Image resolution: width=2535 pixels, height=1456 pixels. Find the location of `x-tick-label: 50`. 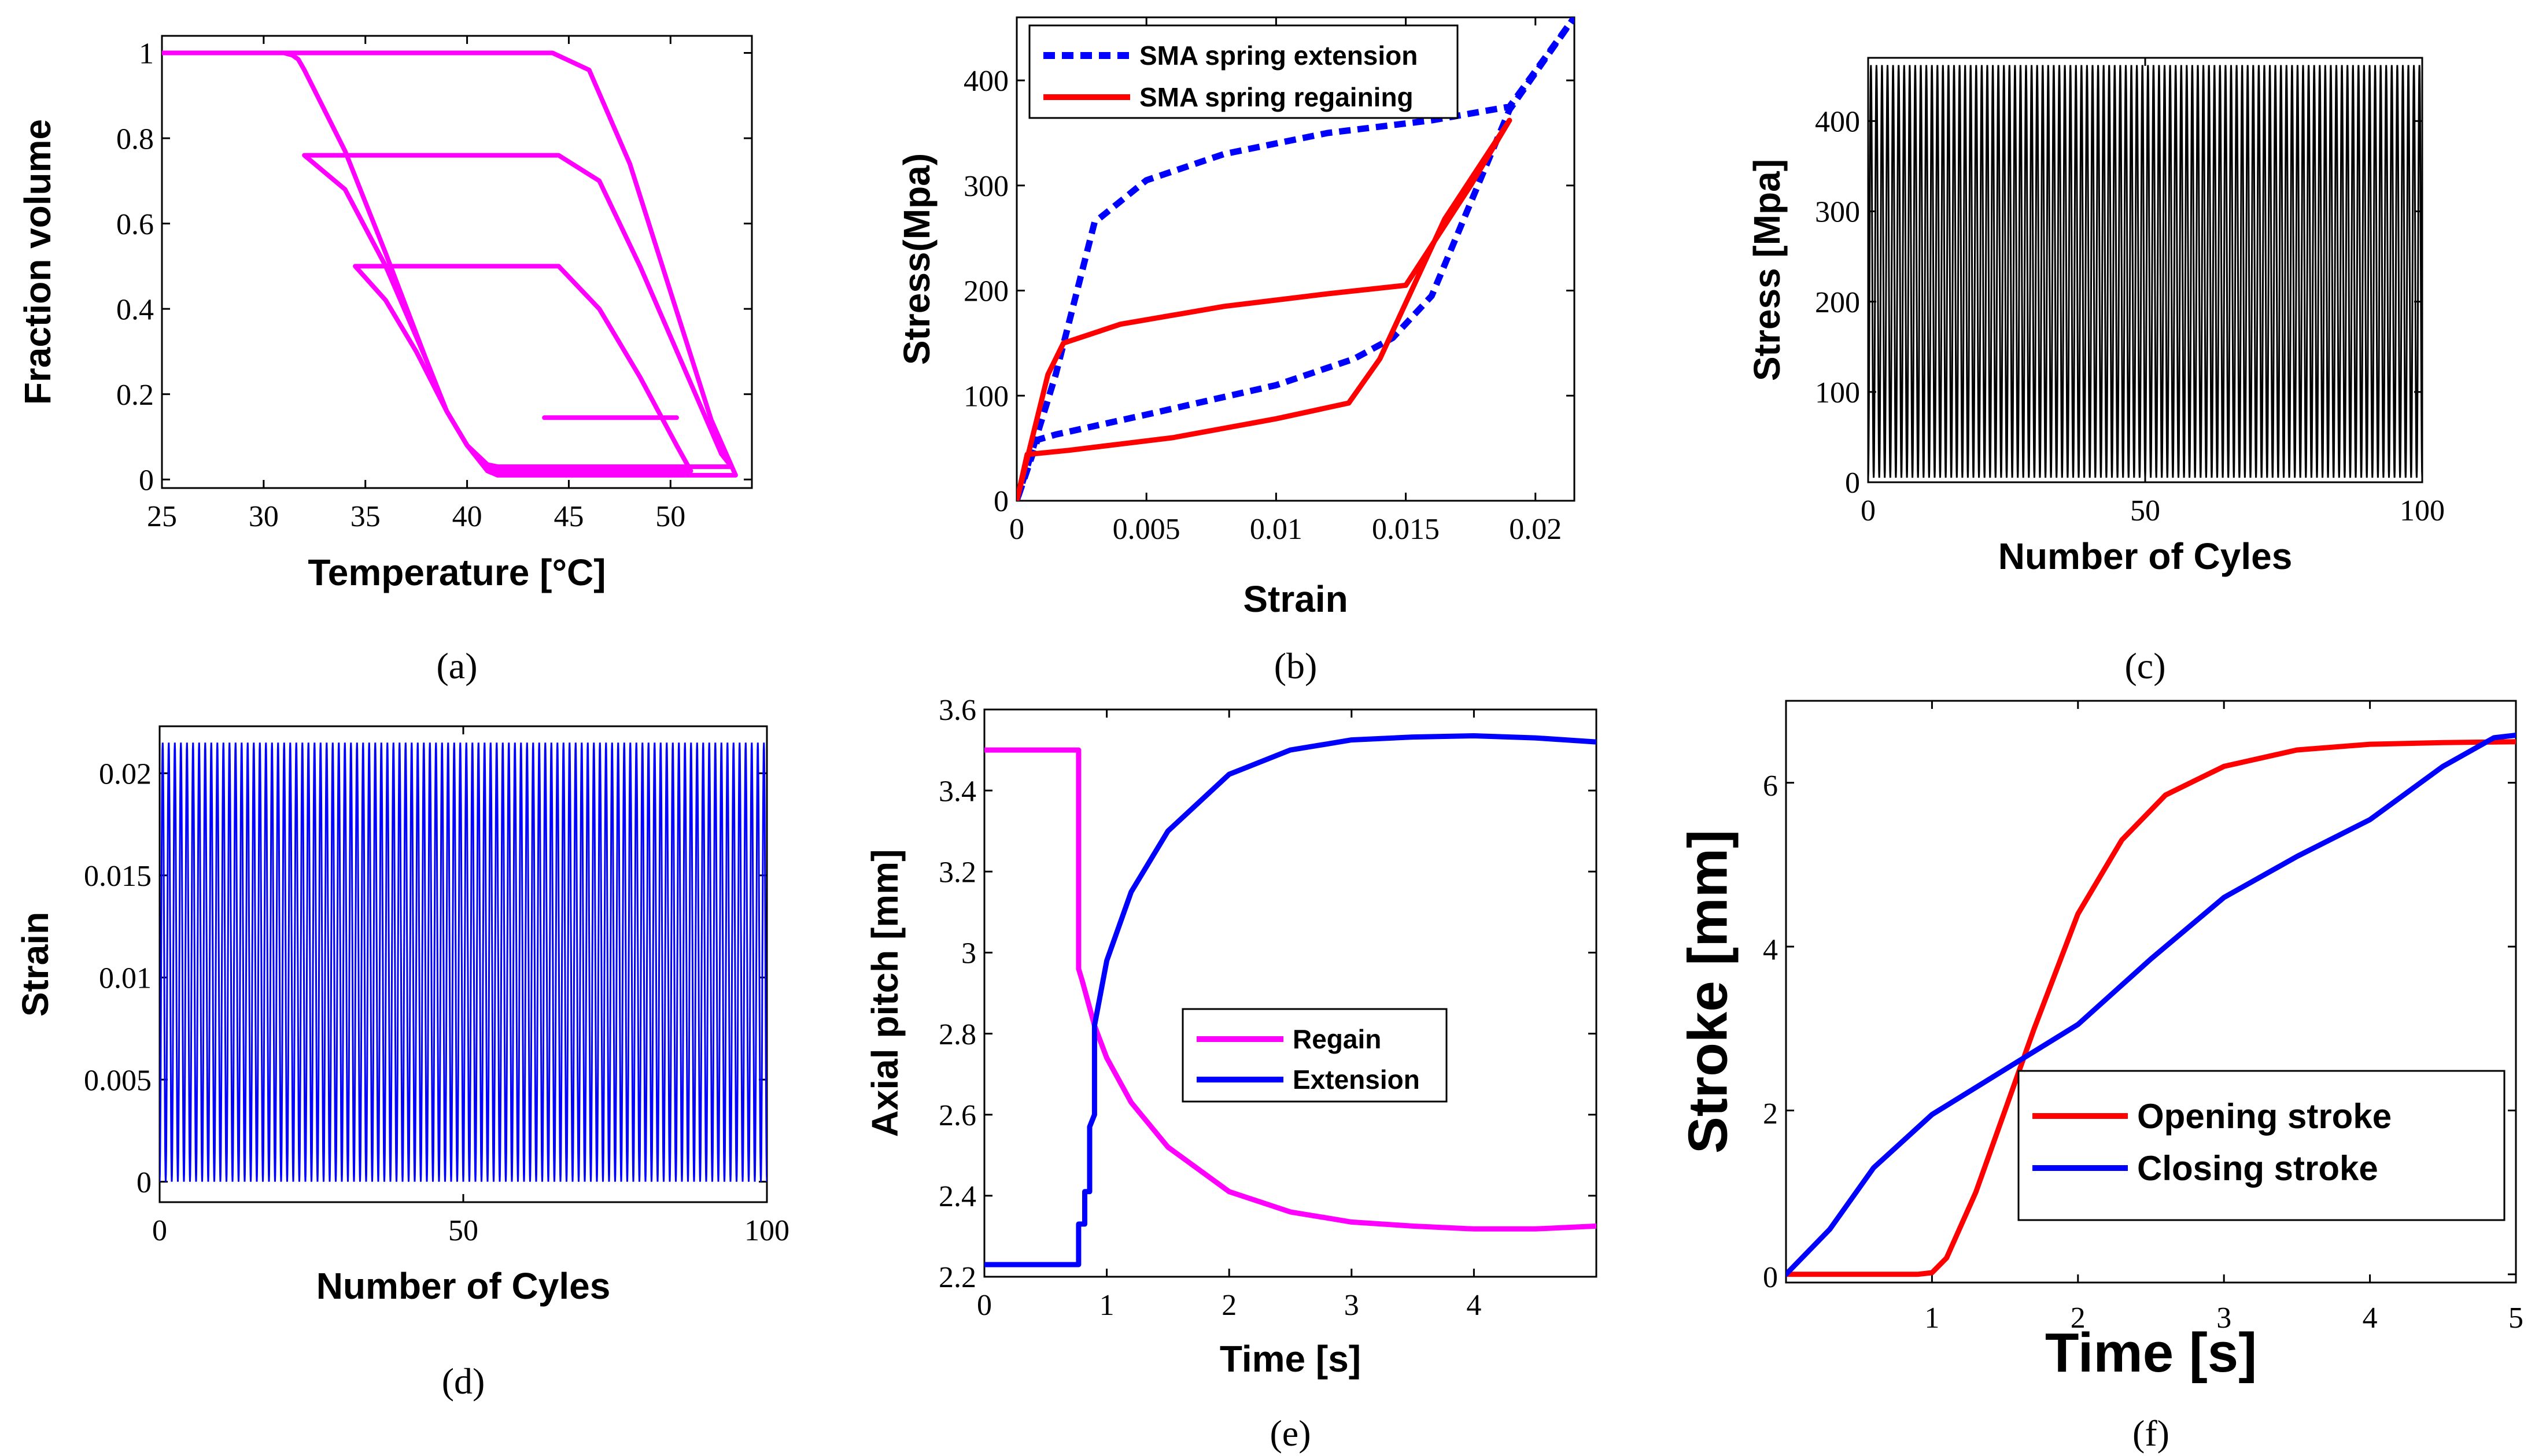

x-tick-label: 50 is located at coordinates (463, 1231).